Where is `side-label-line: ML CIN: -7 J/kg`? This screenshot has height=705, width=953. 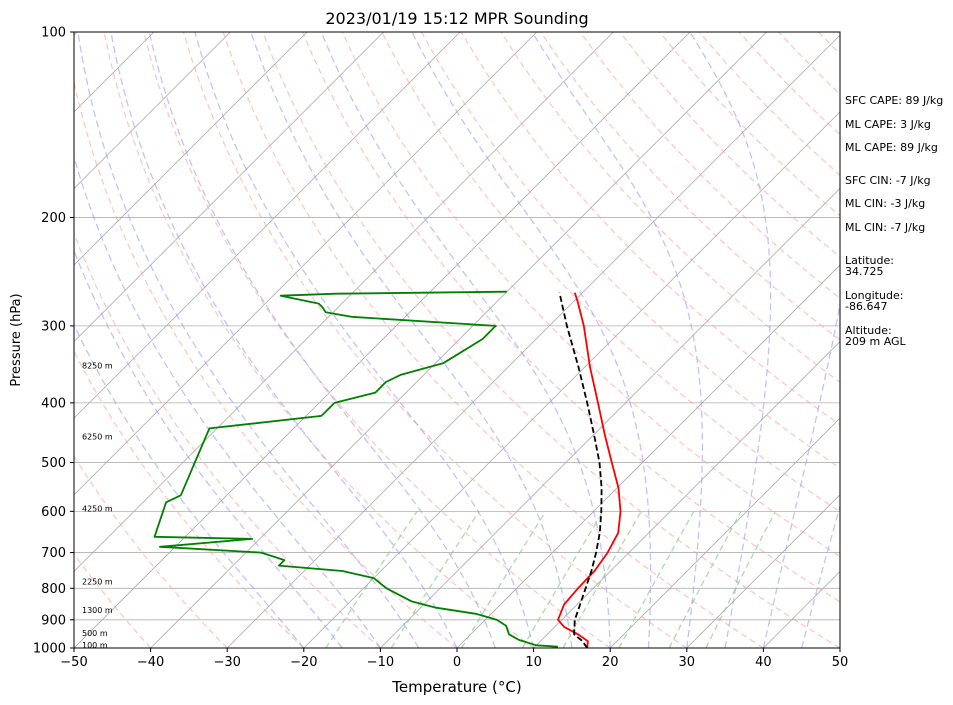
side-label-line: ML CIN: -7 J/kg is located at coordinates (885, 227).